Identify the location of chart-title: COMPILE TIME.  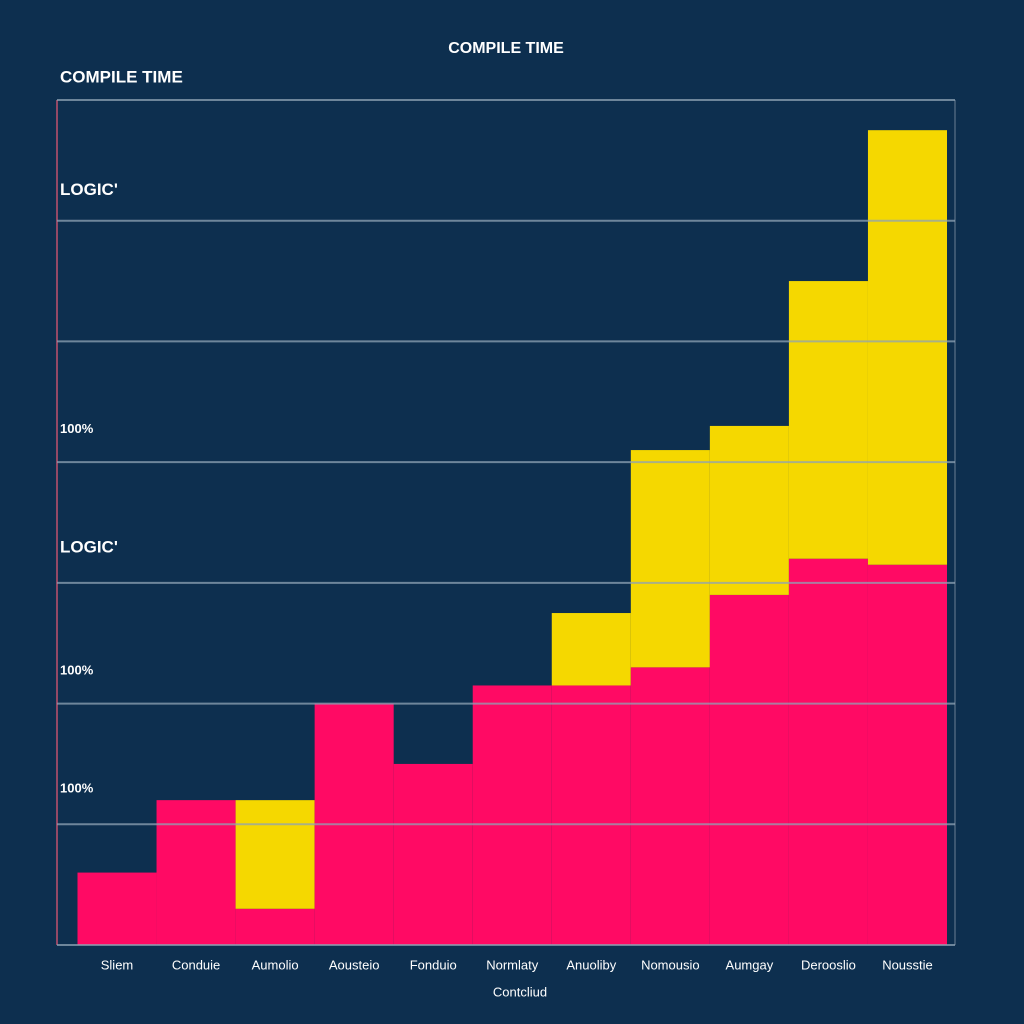
(506, 48).